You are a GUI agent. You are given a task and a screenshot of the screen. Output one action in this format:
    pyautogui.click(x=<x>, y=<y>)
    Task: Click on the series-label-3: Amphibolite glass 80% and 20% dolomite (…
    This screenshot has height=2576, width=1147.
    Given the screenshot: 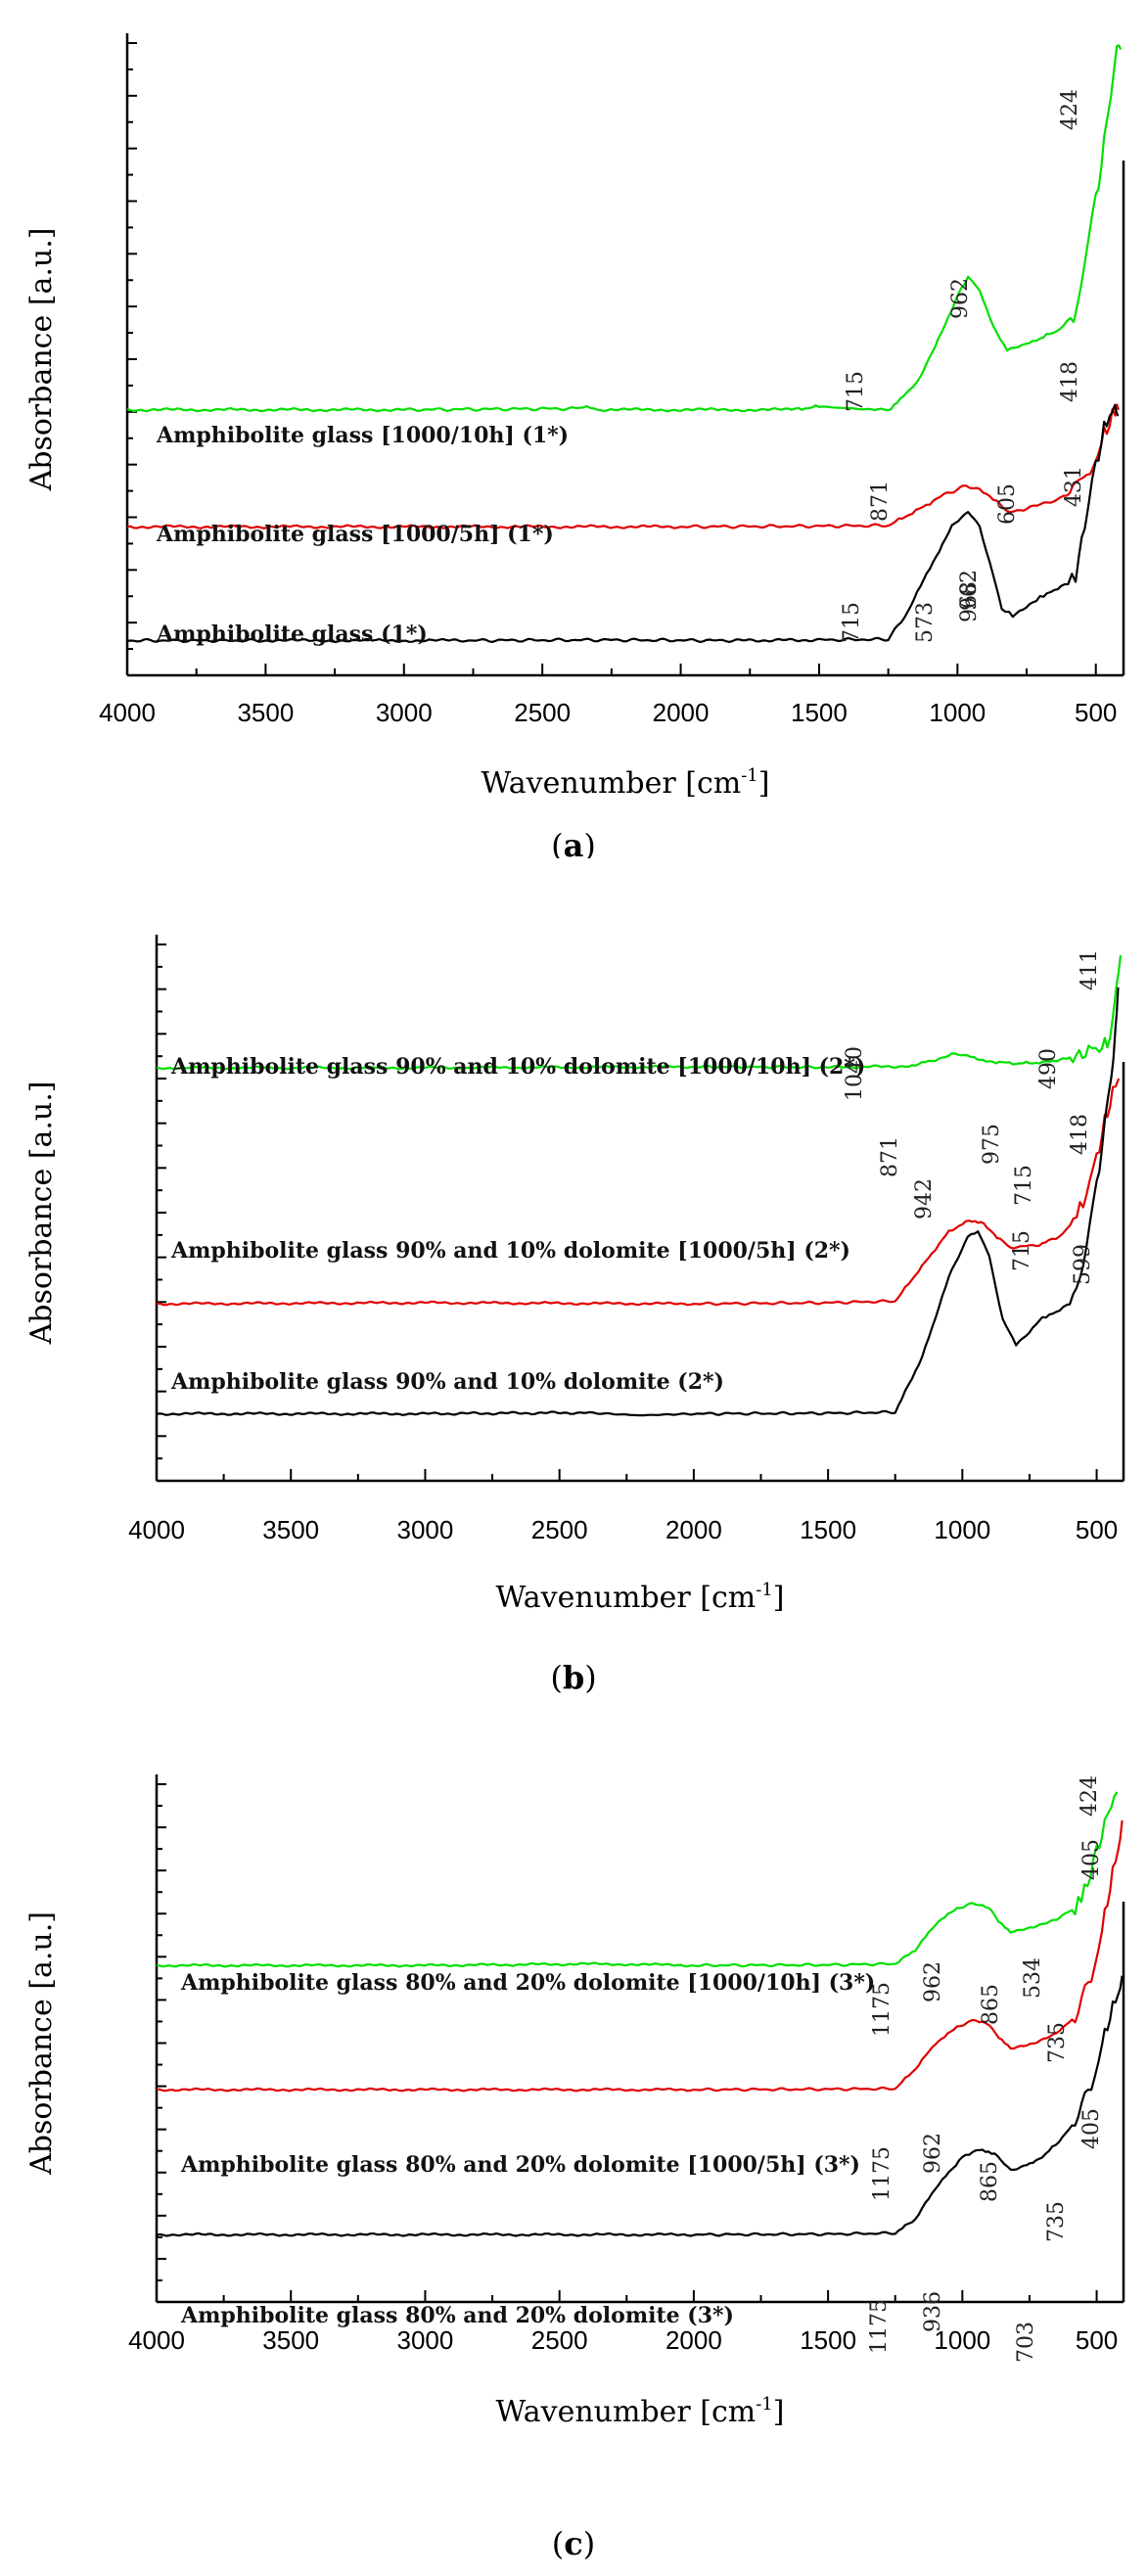 What is the action you would take?
    pyautogui.click(x=457, y=2316)
    